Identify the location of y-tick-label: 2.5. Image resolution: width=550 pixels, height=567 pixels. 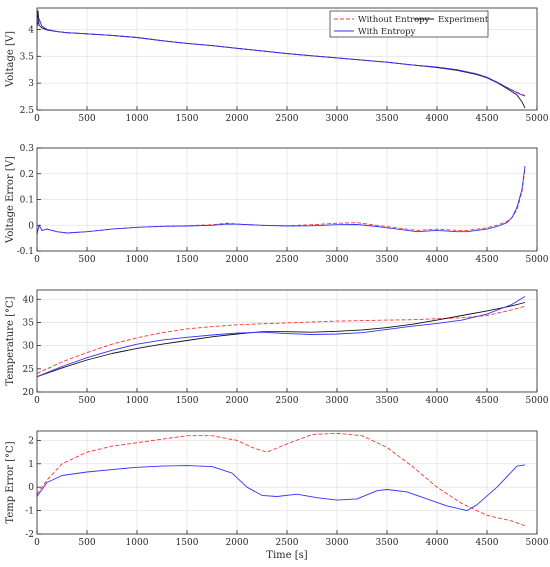
(27, 111).